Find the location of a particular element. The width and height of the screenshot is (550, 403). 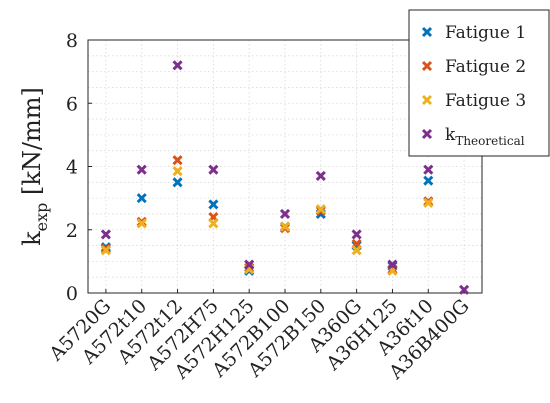

legend: Fatigue 1 Fatigue 2 Fatigue 3 kTheoretical is located at coordinates (479, 83).